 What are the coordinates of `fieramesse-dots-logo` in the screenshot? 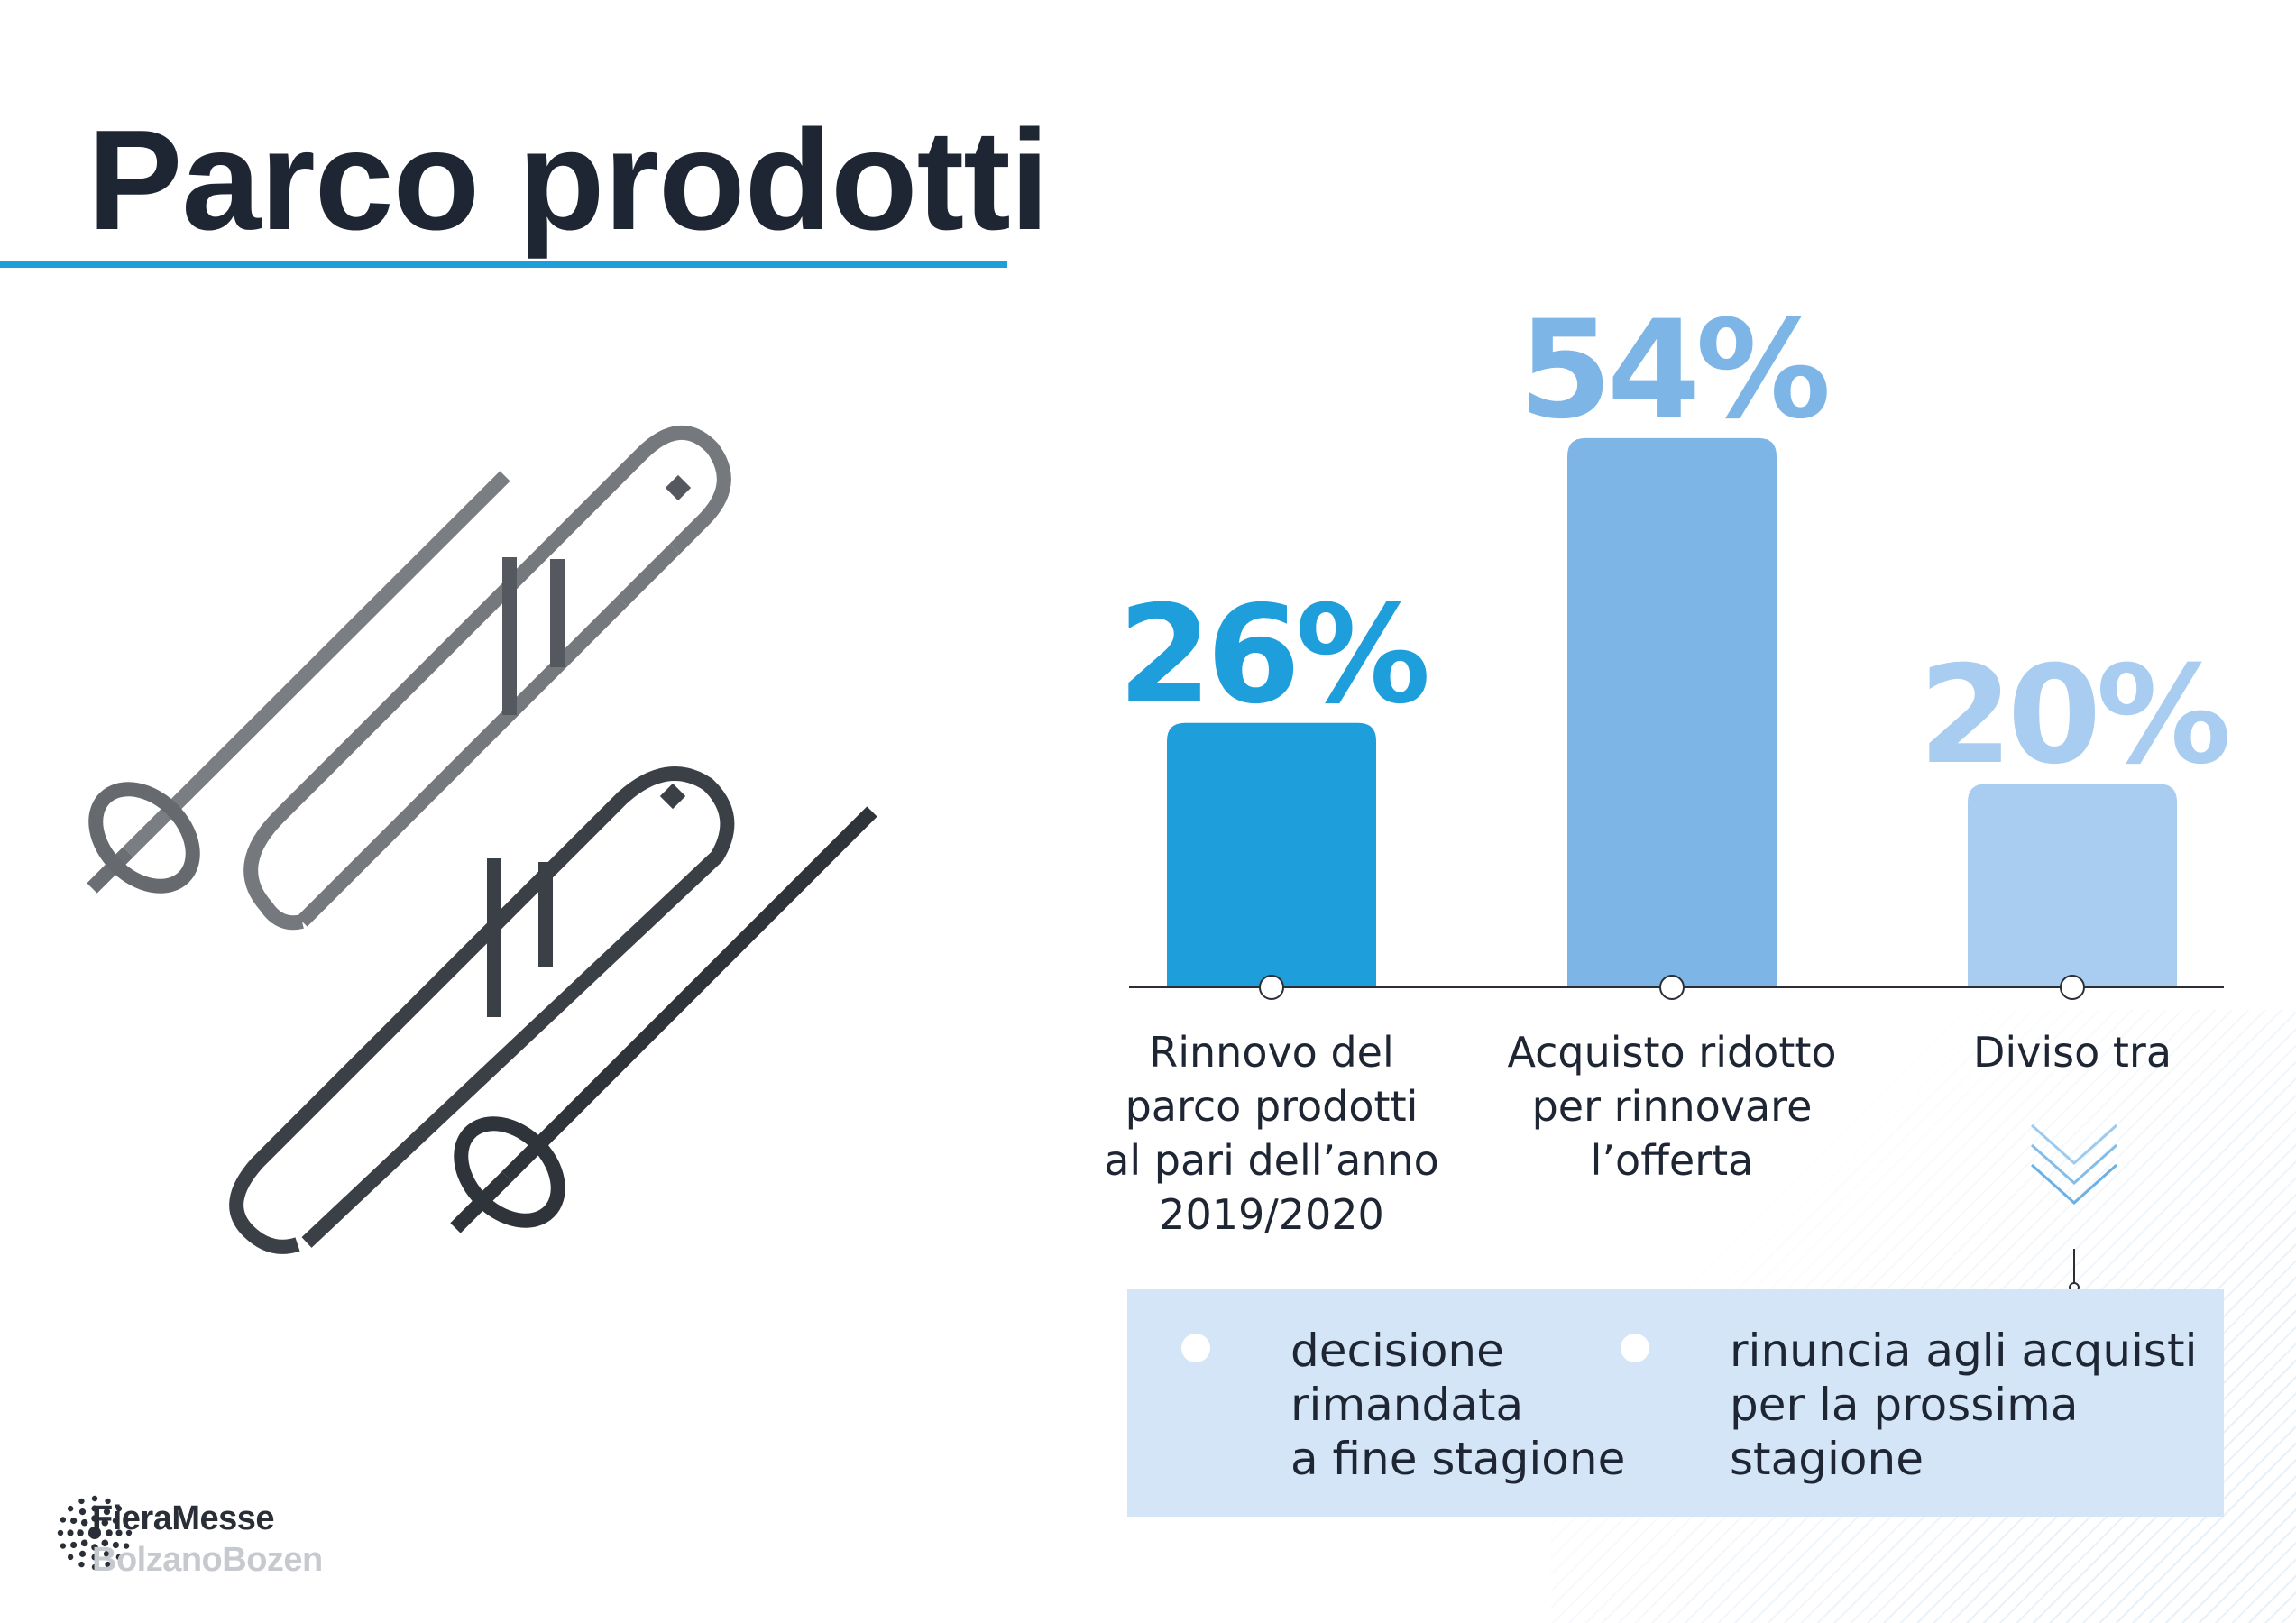 It's located at (95, 1533).